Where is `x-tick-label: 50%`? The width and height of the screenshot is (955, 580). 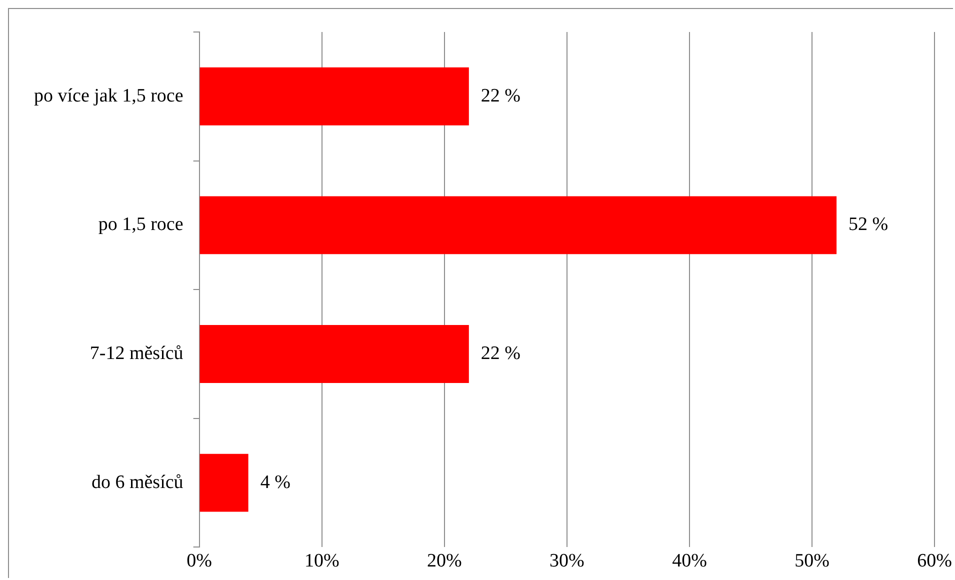 x-tick-label: 50% is located at coordinates (812, 561).